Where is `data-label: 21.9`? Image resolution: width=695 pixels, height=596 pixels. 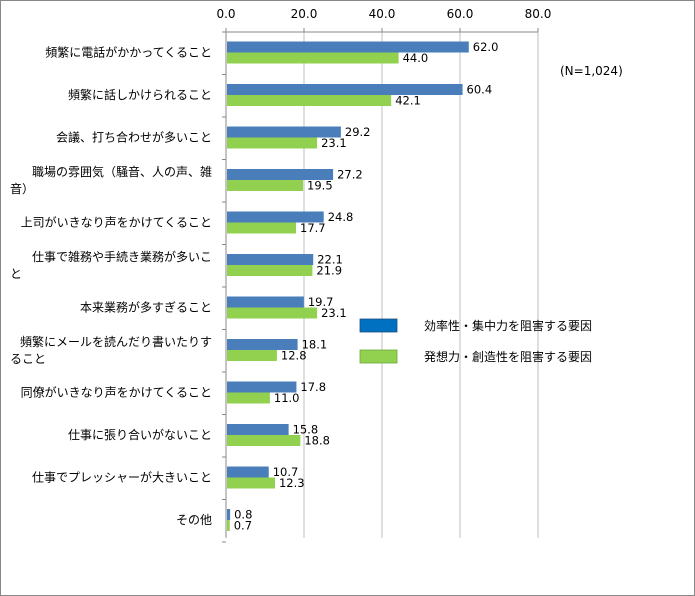
data-label: 21.9 is located at coordinates (329, 271).